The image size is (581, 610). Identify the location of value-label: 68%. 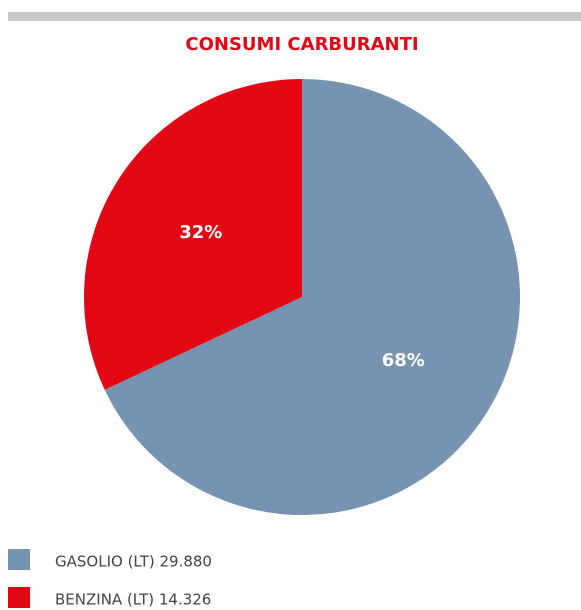
(403, 360).